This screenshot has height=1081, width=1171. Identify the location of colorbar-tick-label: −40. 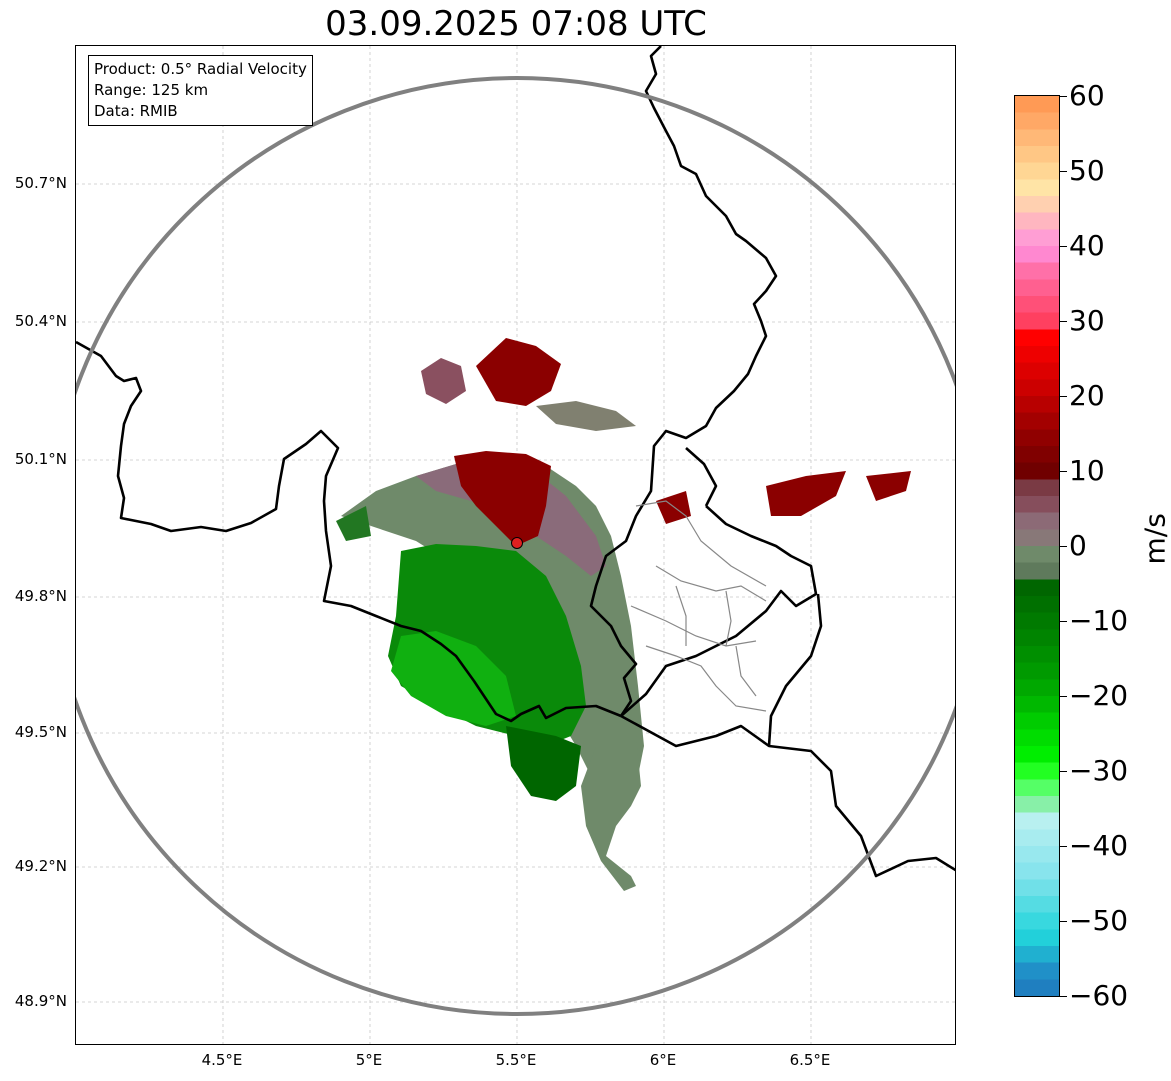
(1099, 845).